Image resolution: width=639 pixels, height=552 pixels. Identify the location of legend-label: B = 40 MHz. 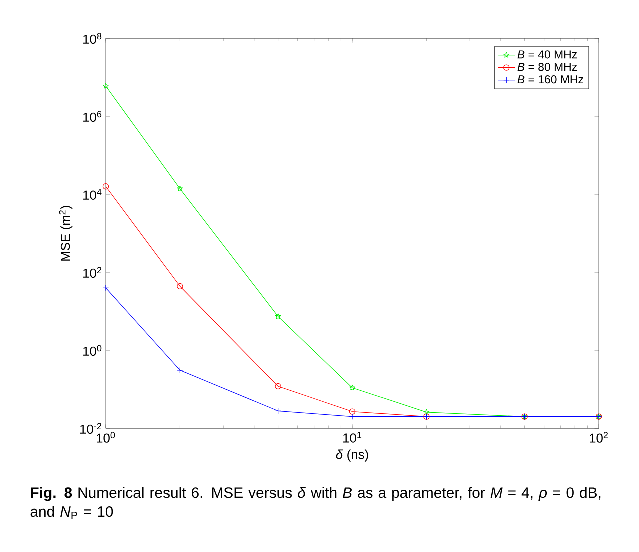
(548, 54).